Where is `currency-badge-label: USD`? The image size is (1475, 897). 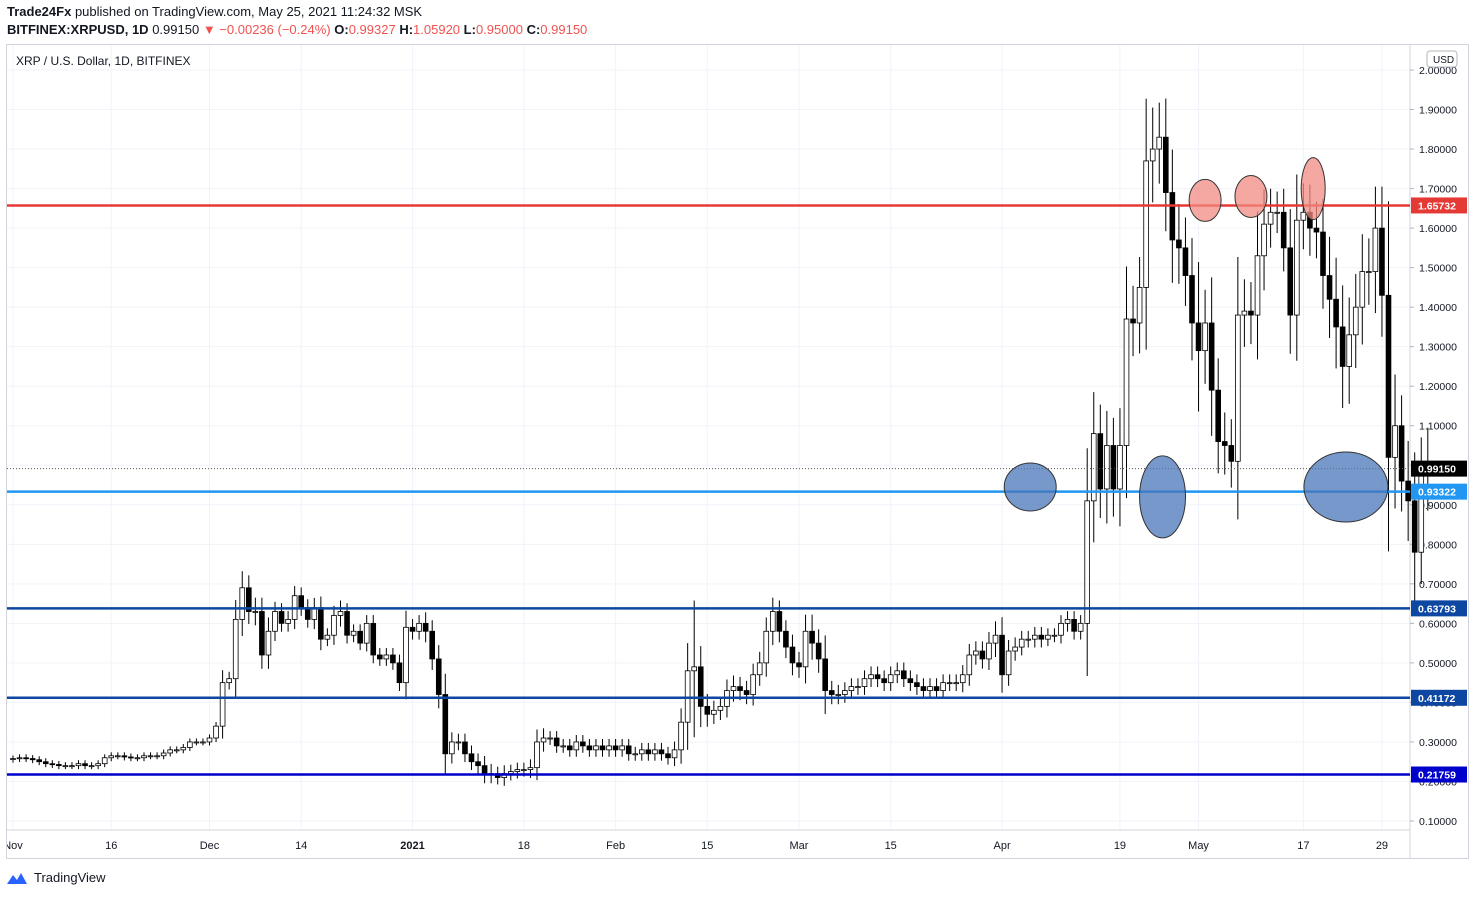 currency-badge-label: USD is located at coordinates (1443, 60).